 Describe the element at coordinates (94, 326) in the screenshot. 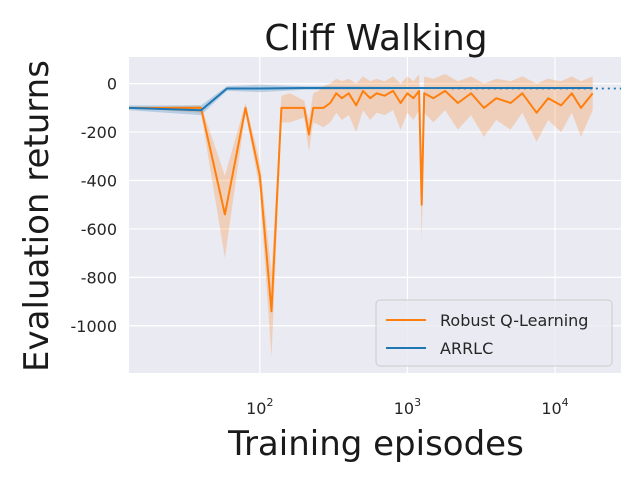

I see `y-tick-label: -1000` at that location.